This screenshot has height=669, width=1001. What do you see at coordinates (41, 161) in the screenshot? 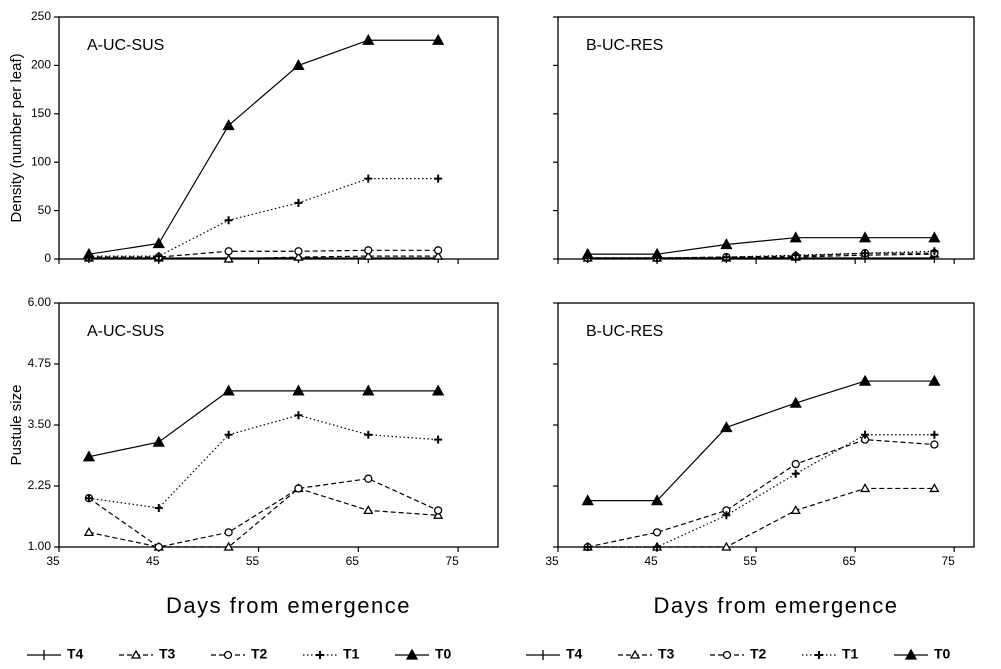
I see `y-tick-label: 100` at bounding box center [41, 161].